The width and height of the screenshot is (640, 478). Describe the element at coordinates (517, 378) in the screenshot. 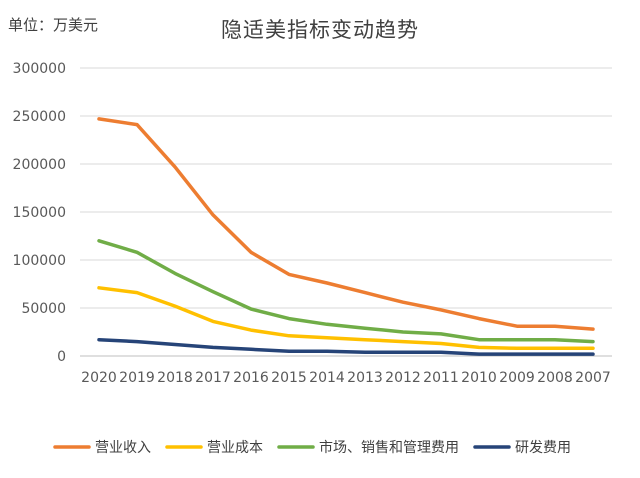

I see `x-tick-label: 2009` at that location.